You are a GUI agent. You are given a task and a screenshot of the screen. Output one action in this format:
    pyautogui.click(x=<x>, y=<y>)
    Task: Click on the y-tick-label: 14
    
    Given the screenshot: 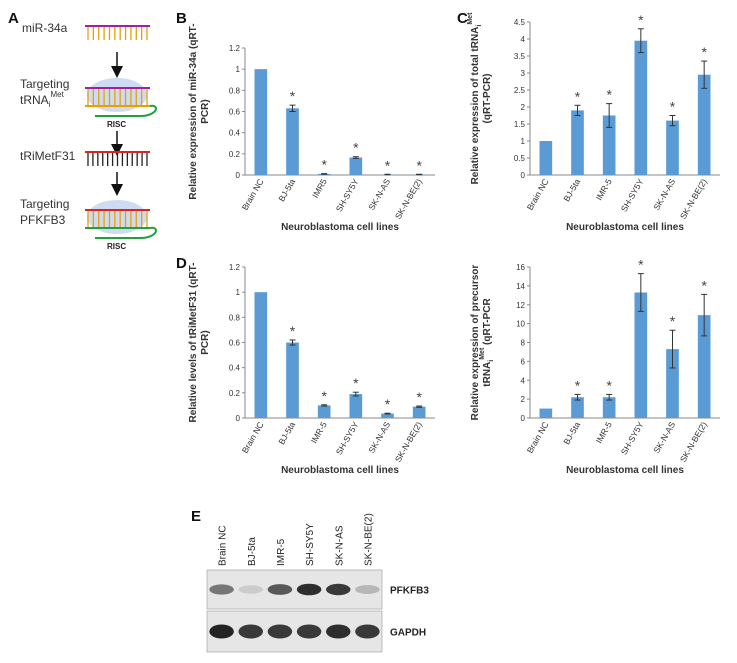 What is the action you would take?
    pyautogui.click(x=520, y=286)
    